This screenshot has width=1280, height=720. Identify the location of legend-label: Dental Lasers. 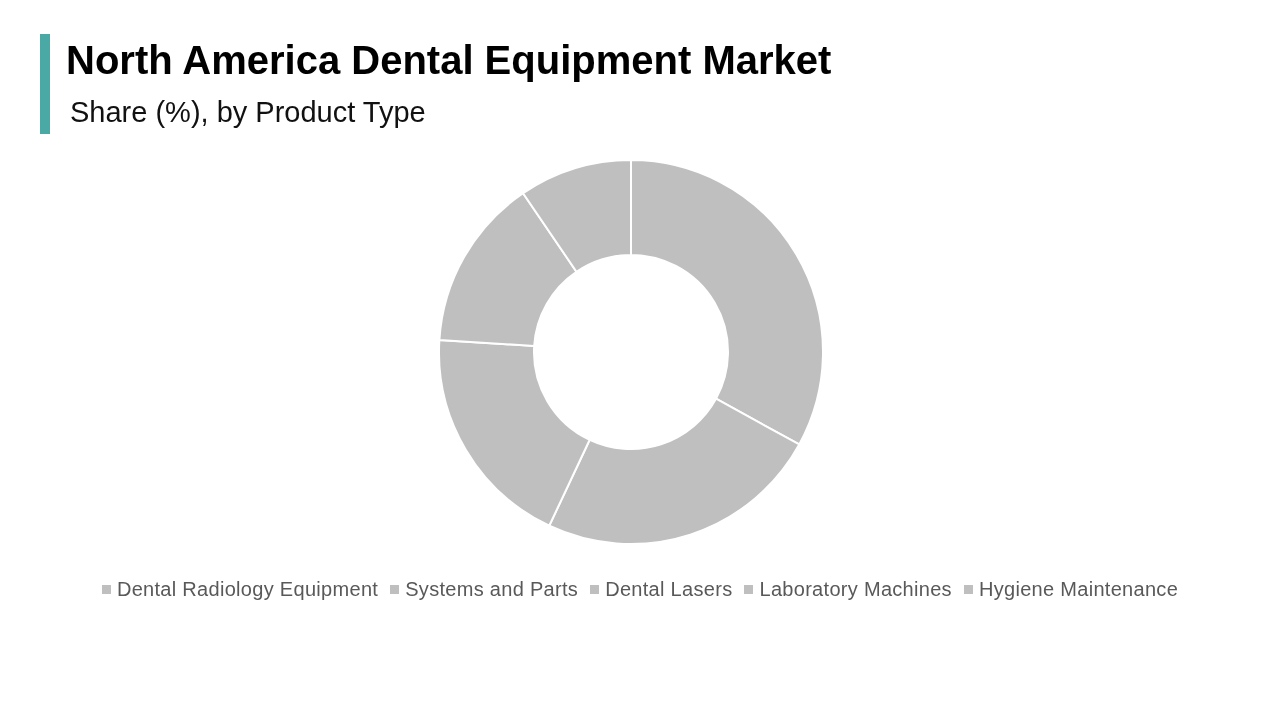
(669, 589).